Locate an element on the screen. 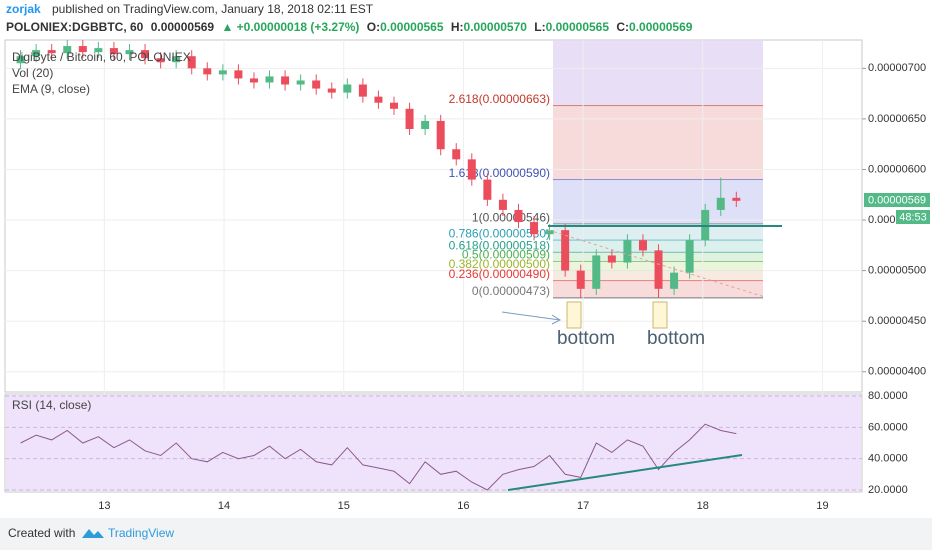 This screenshot has width=932, height=550. logo is located at coordinates (93, 533).